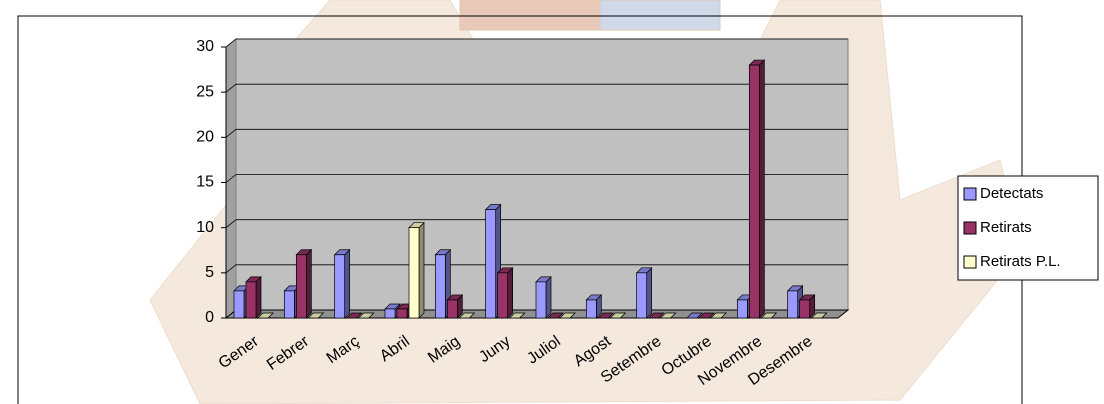  What do you see at coordinates (205, 182) in the screenshot?
I see `y-tick-label: 15` at bounding box center [205, 182].